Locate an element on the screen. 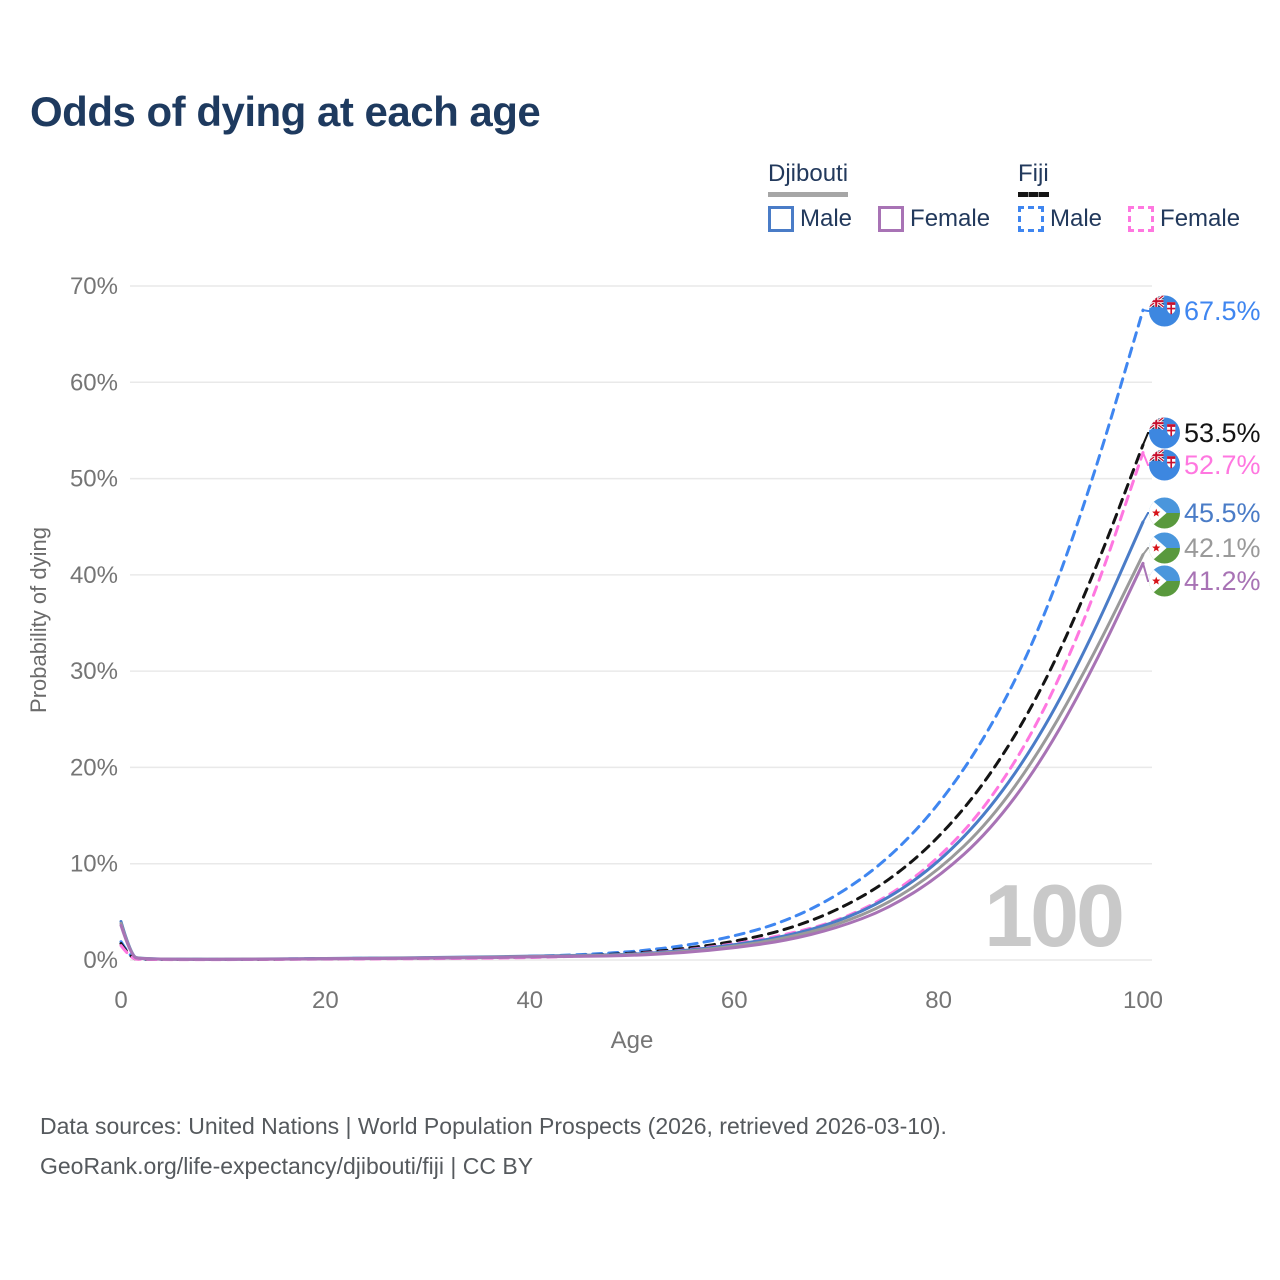 The height and width of the screenshot is (1280, 1280). fiji-male-swatch-icon is located at coordinates (1031, 219).